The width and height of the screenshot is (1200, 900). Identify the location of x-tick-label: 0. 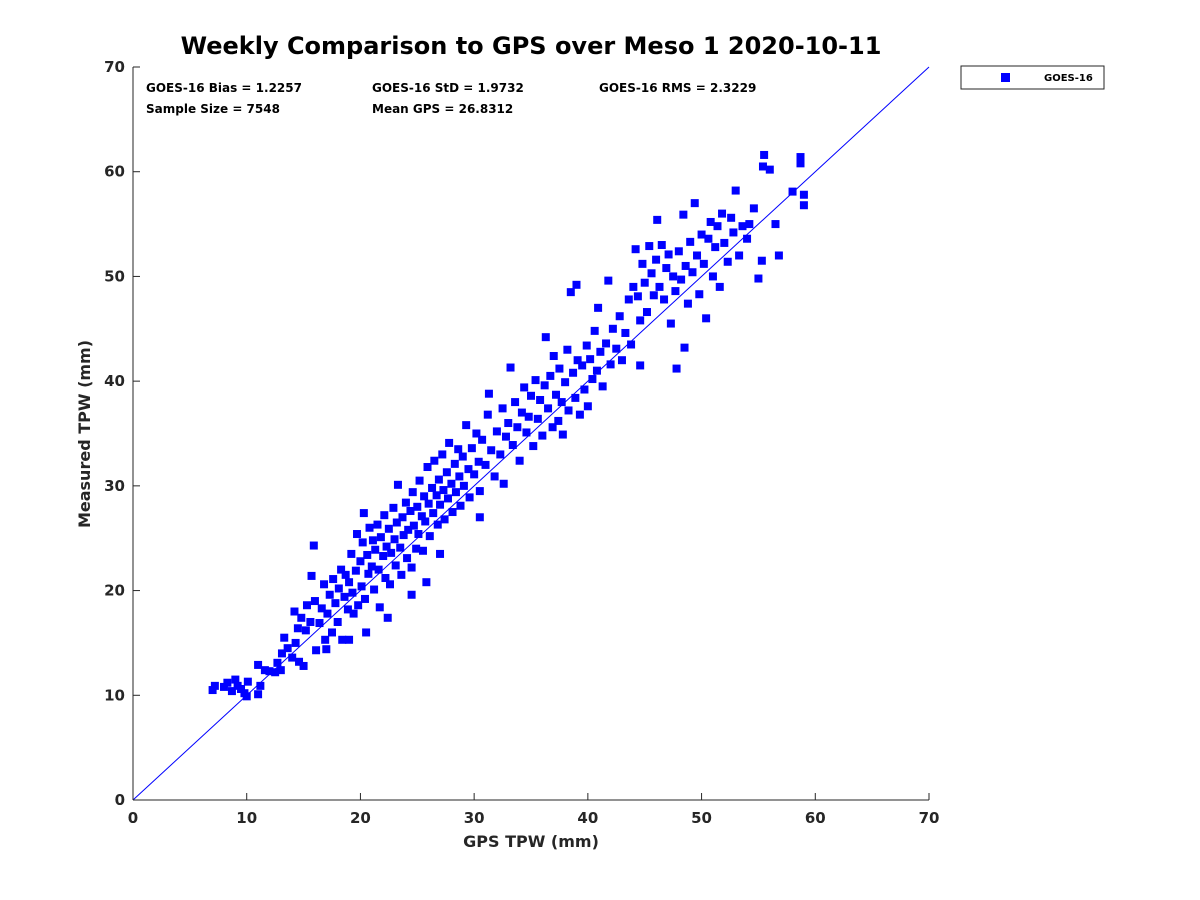
(133, 818).